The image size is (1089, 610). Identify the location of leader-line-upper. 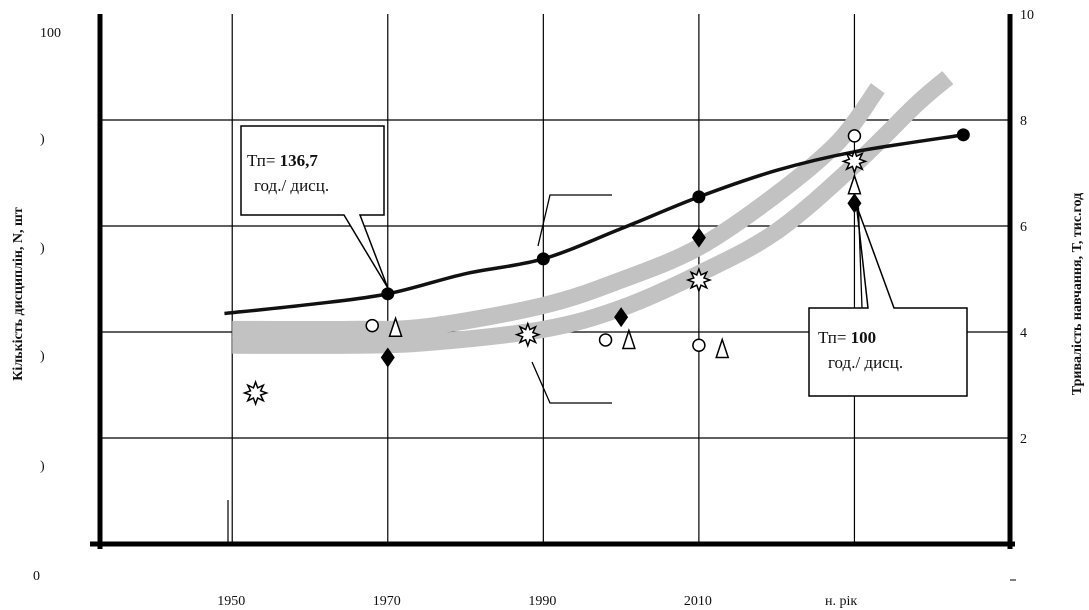
(574, 220).